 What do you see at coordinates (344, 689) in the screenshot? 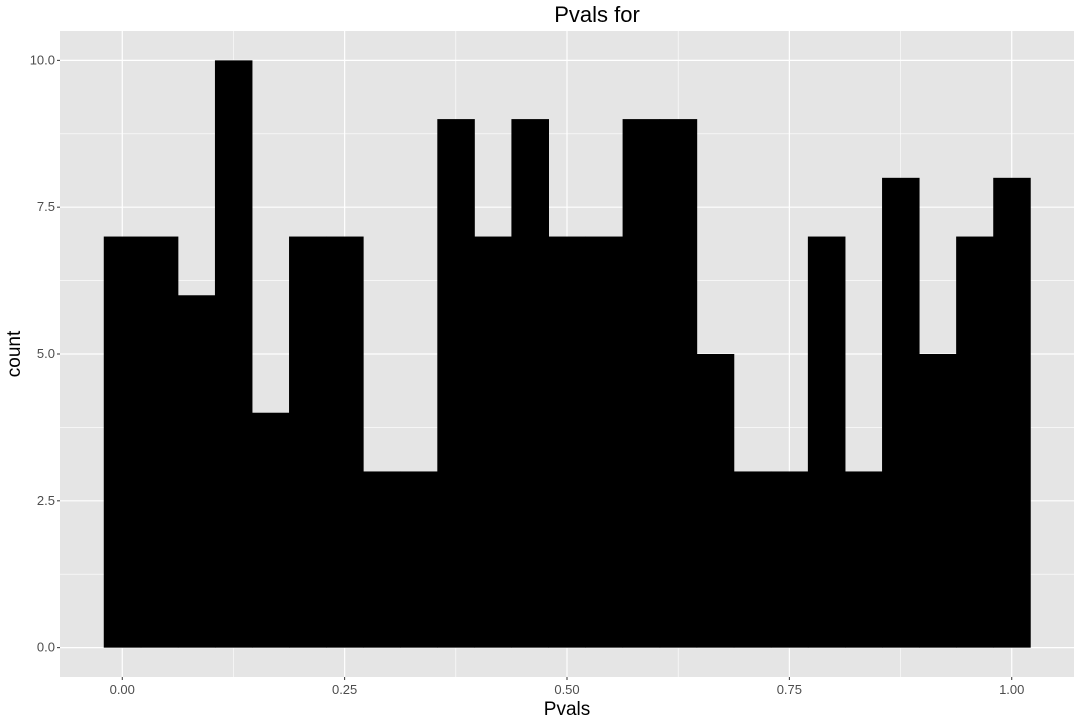
I see `x-tick-label: 0.25` at bounding box center [344, 689].